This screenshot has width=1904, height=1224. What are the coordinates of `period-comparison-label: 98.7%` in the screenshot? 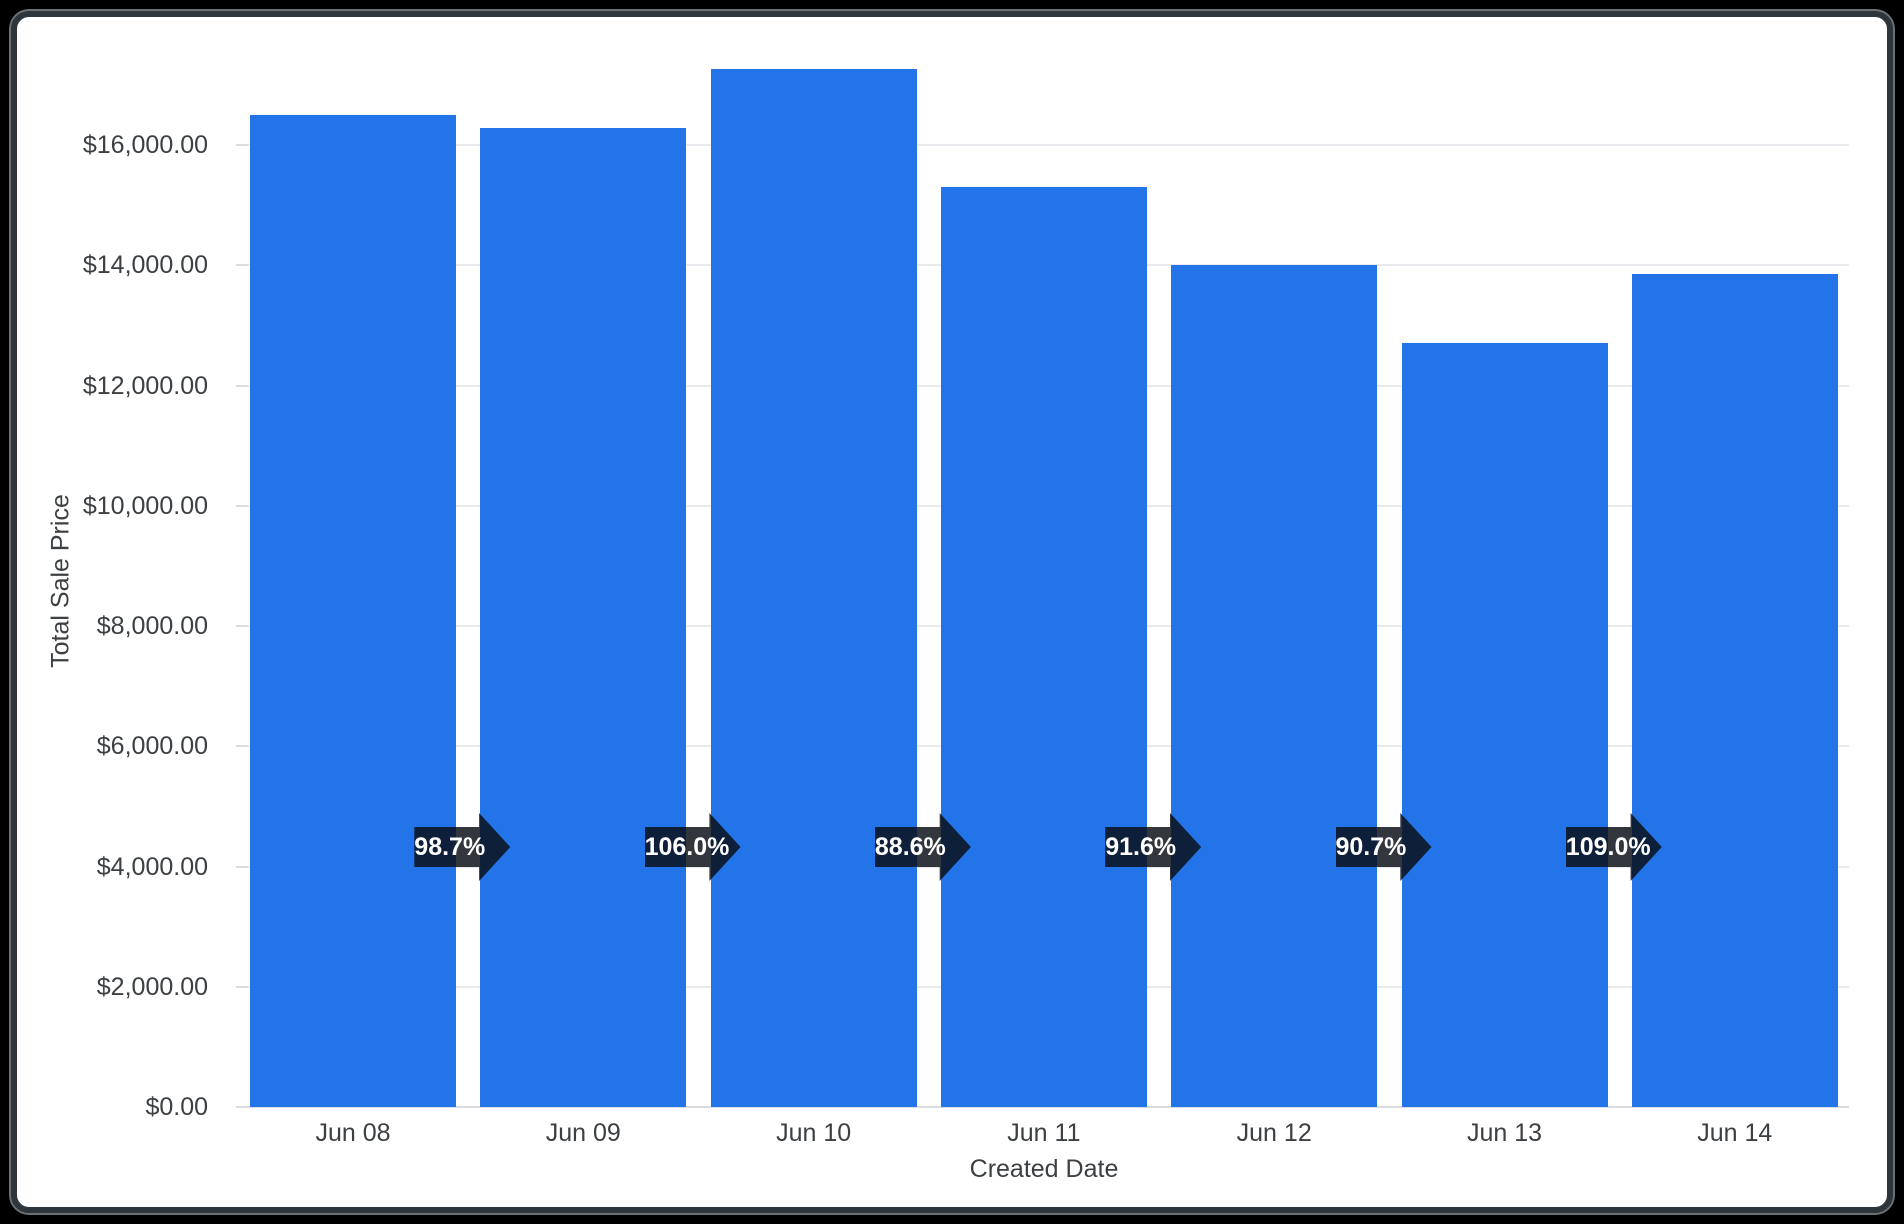 It's located at (450, 847).